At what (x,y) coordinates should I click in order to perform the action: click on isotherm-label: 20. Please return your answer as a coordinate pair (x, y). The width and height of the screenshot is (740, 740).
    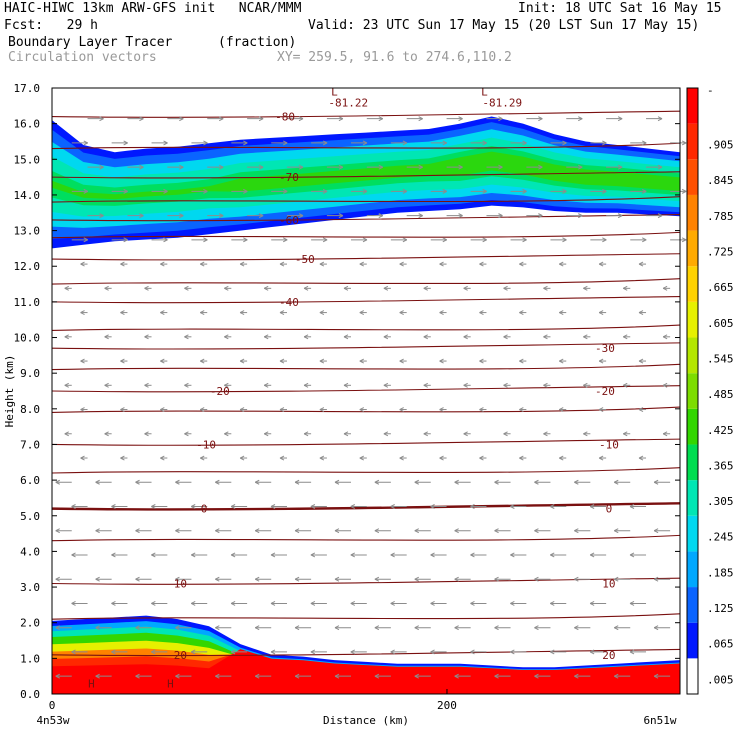
    Looking at the image, I should click on (608, 655).